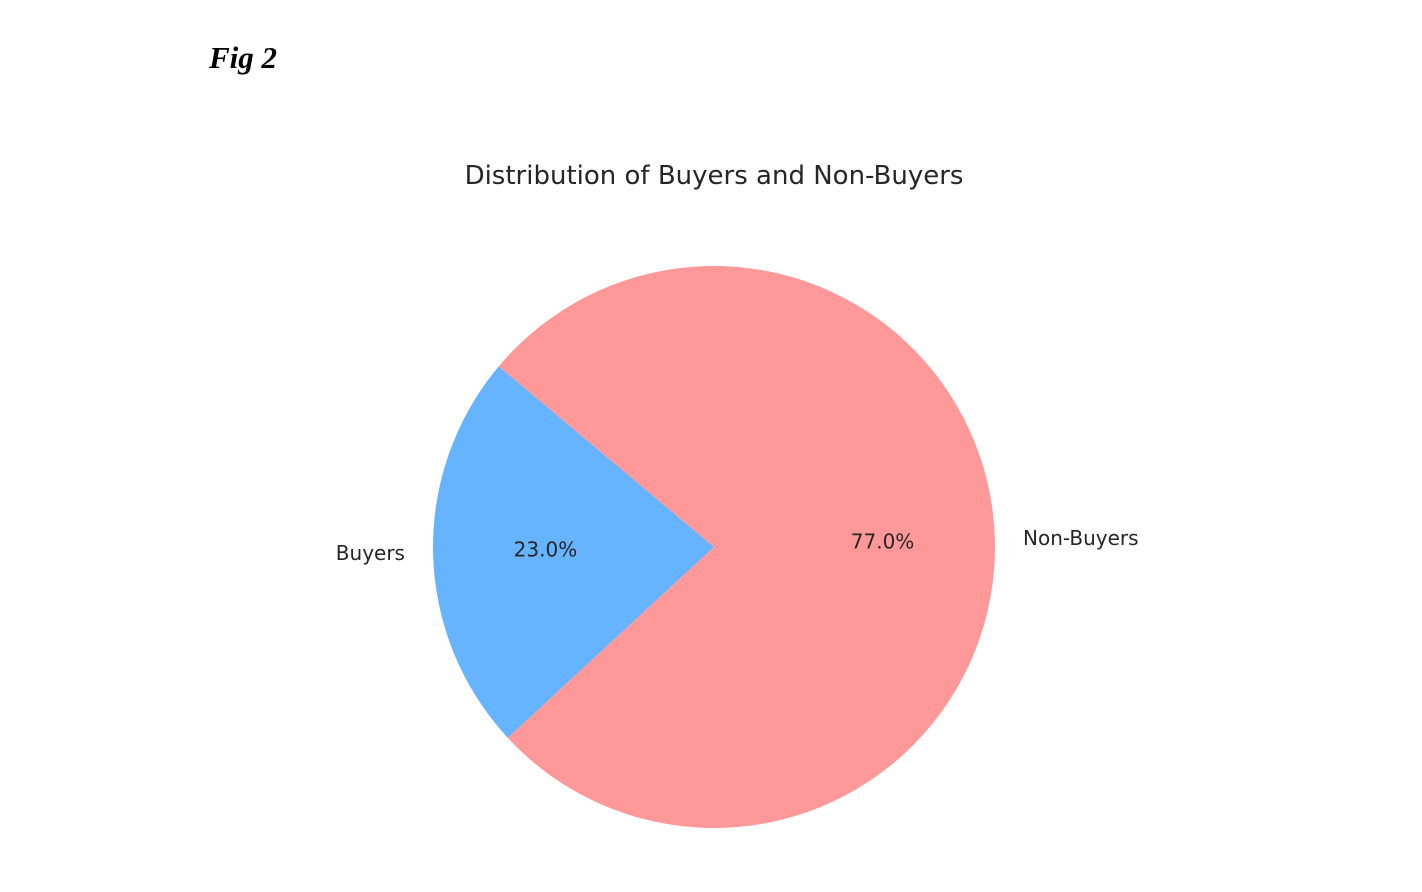  Describe the element at coordinates (546, 550) in the screenshot. I see `percent-label: 23.0%` at that location.